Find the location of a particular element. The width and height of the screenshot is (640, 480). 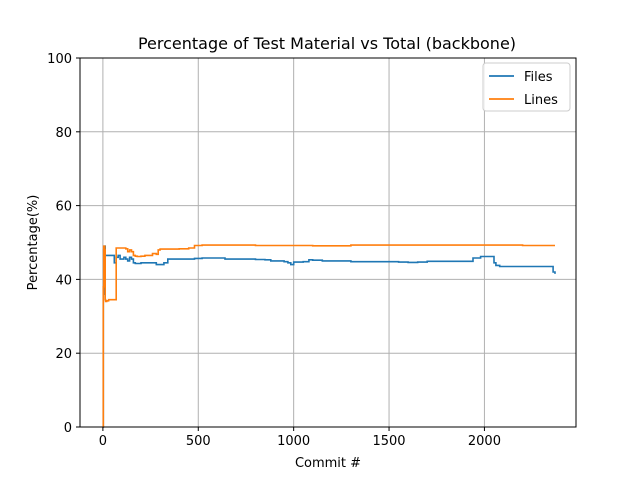

y-tick-label: 20 is located at coordinates (63, 354).